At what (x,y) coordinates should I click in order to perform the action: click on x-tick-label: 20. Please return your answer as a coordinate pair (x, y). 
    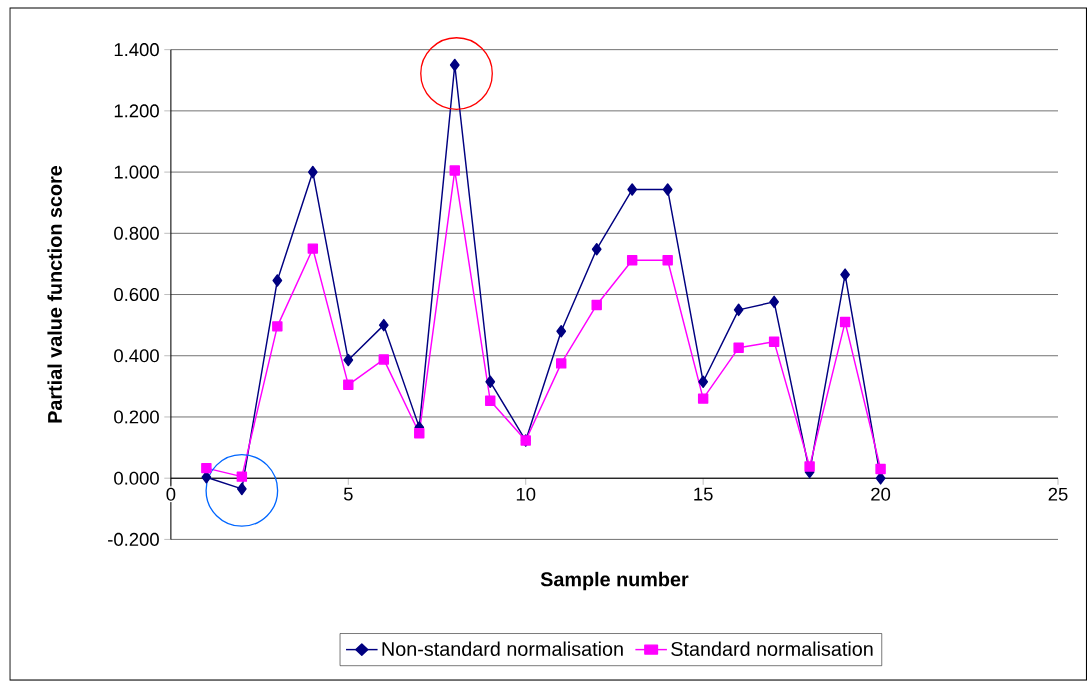
    Looking at the image, I should click on (881, 494).